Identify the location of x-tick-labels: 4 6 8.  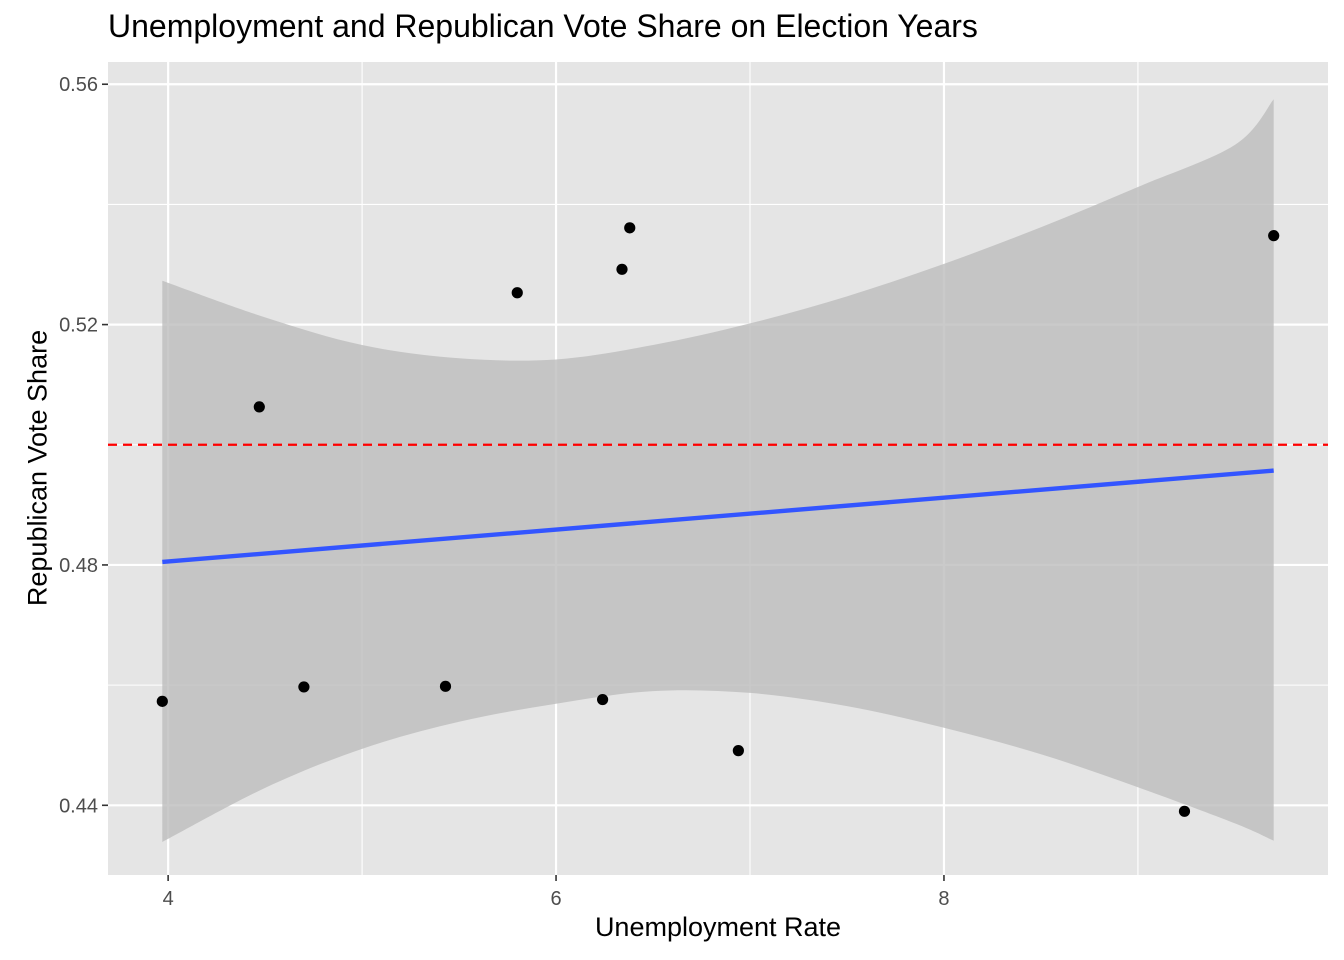
(556, 899).